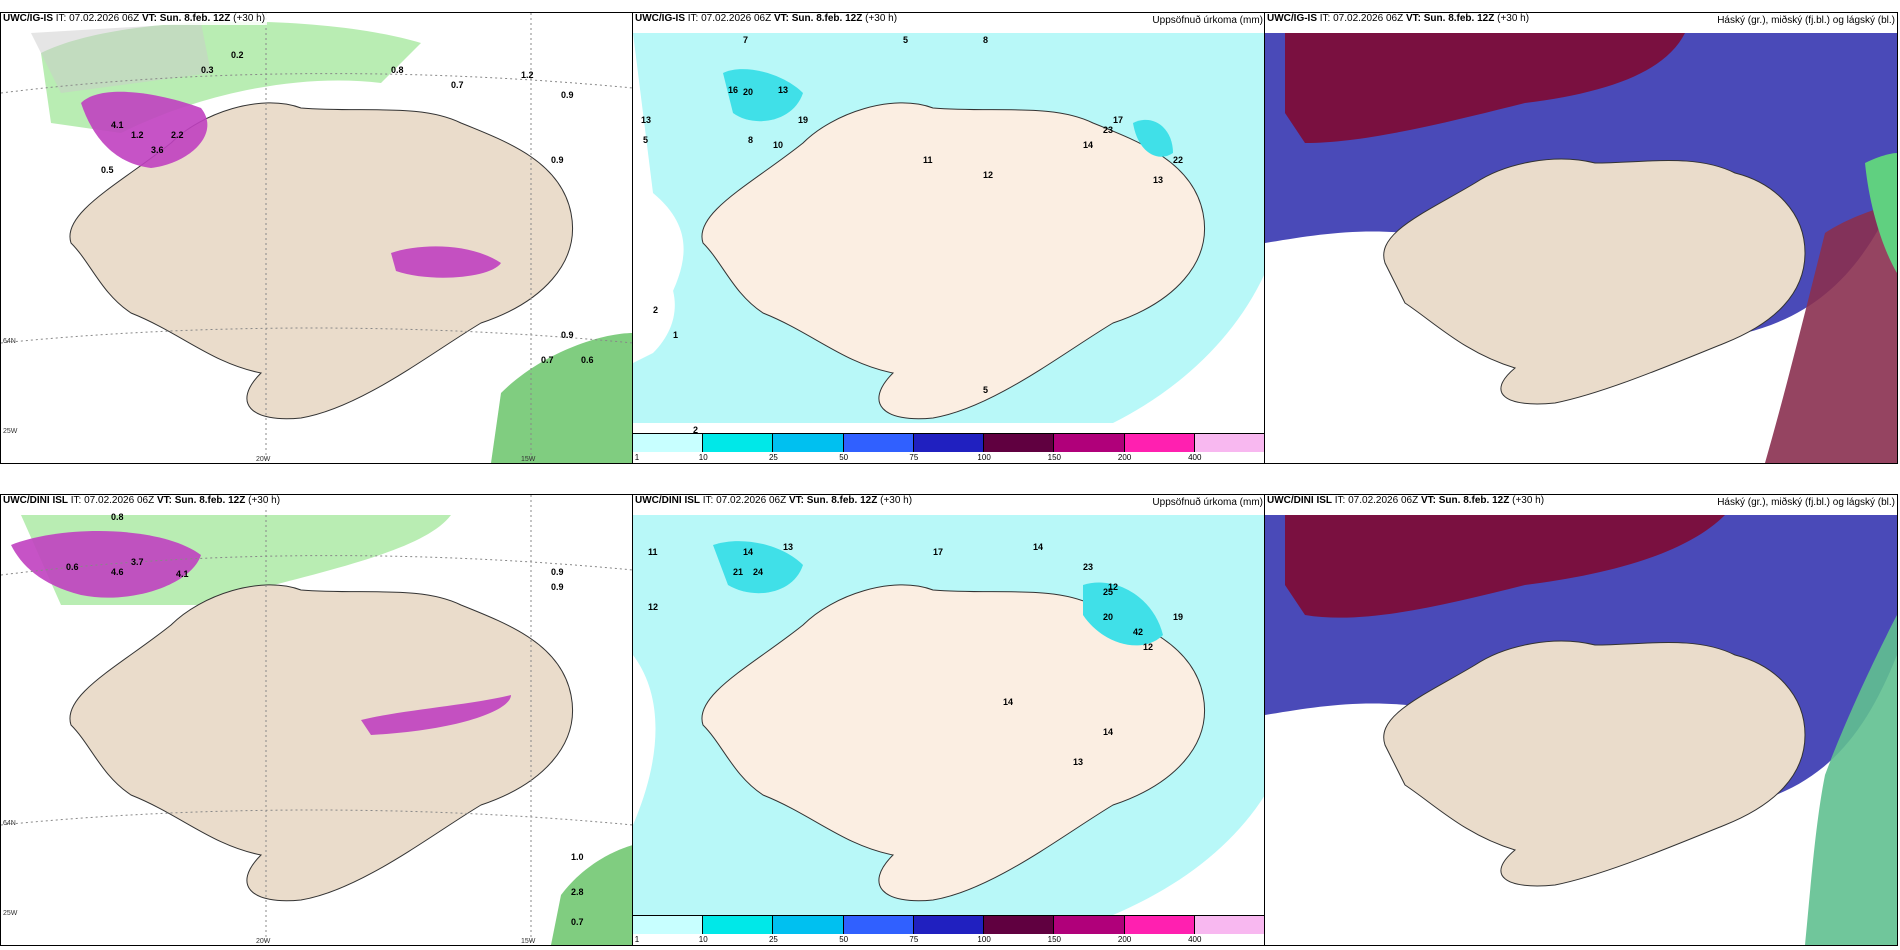  Describe the element at coordinates (10, 431) in the screenshot. I see `axis-label-25w: 25W` at that location.